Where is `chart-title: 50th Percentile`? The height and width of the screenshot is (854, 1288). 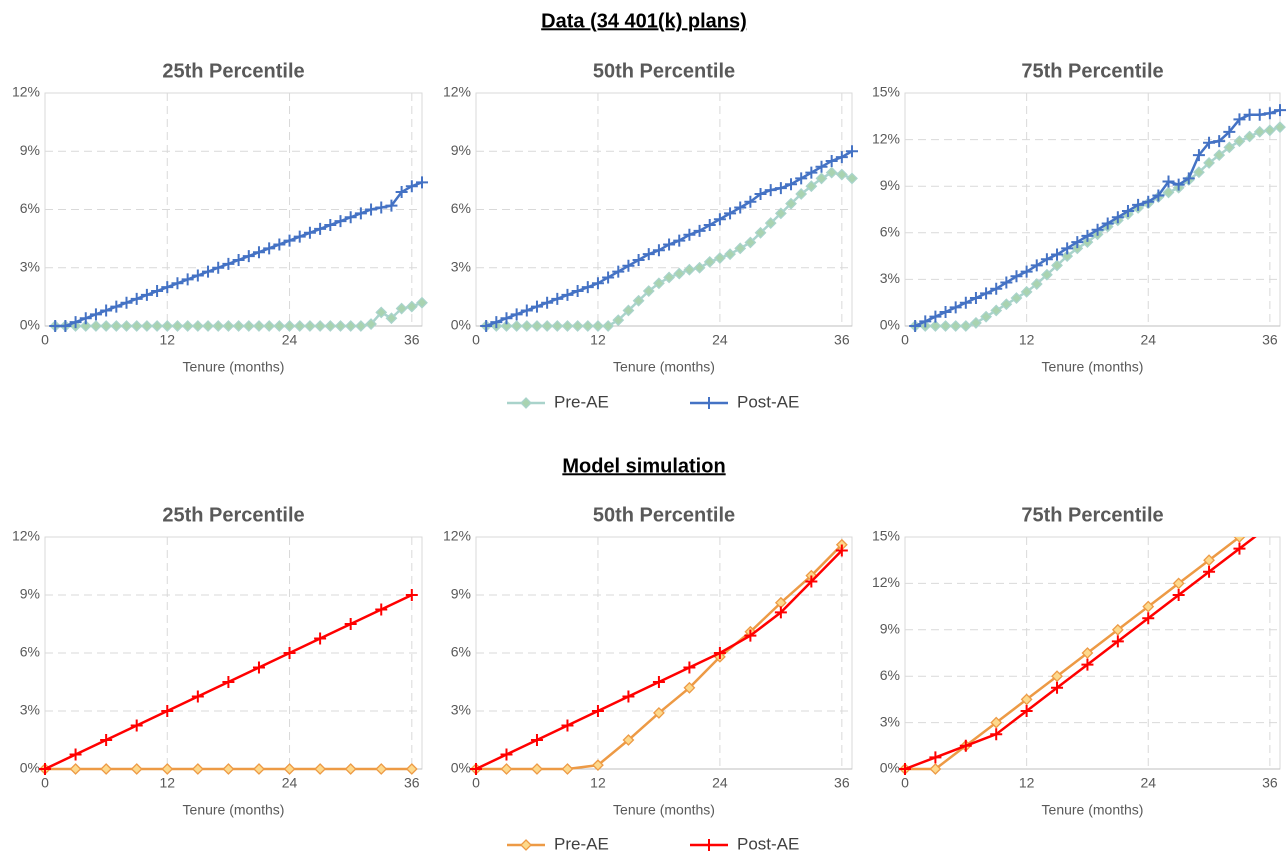 chart-title: 50th Percentile is located at coordinates (664, 71).